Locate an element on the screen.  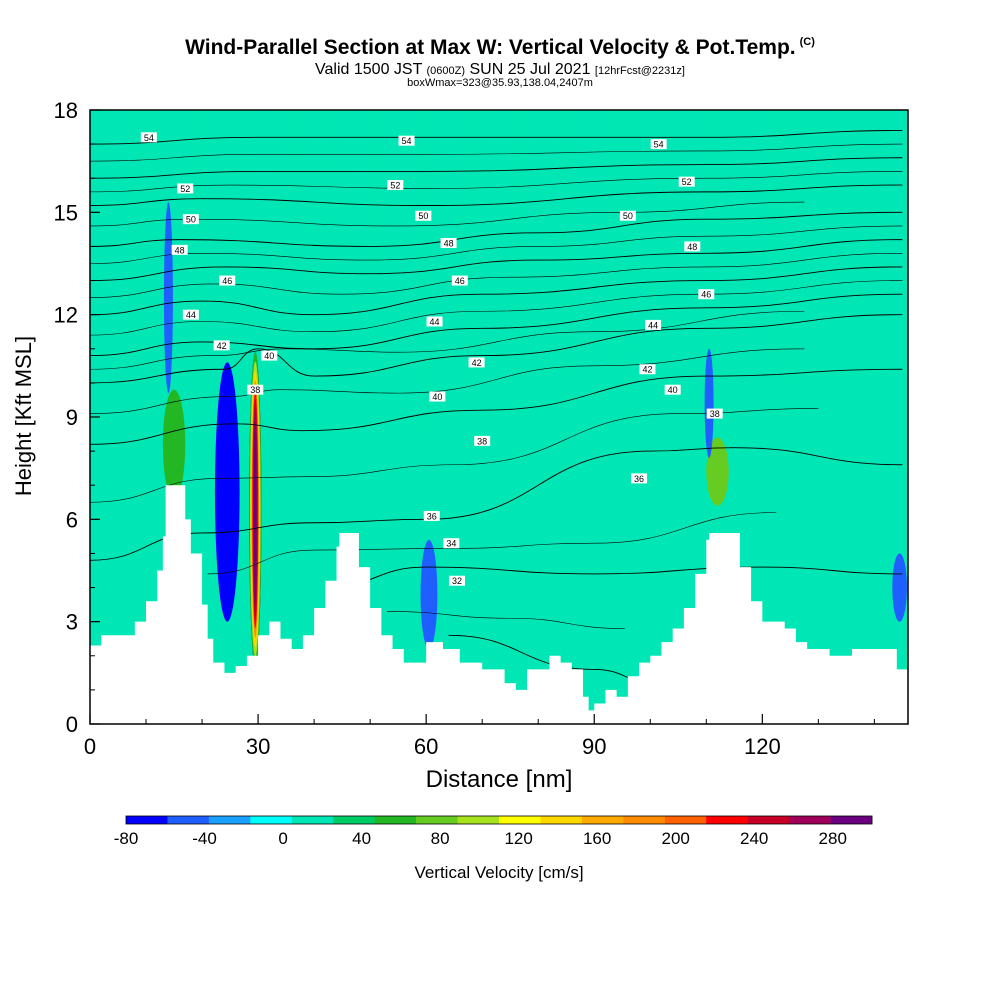
x-tick-label: 60 is located at coordinates (426, 746).